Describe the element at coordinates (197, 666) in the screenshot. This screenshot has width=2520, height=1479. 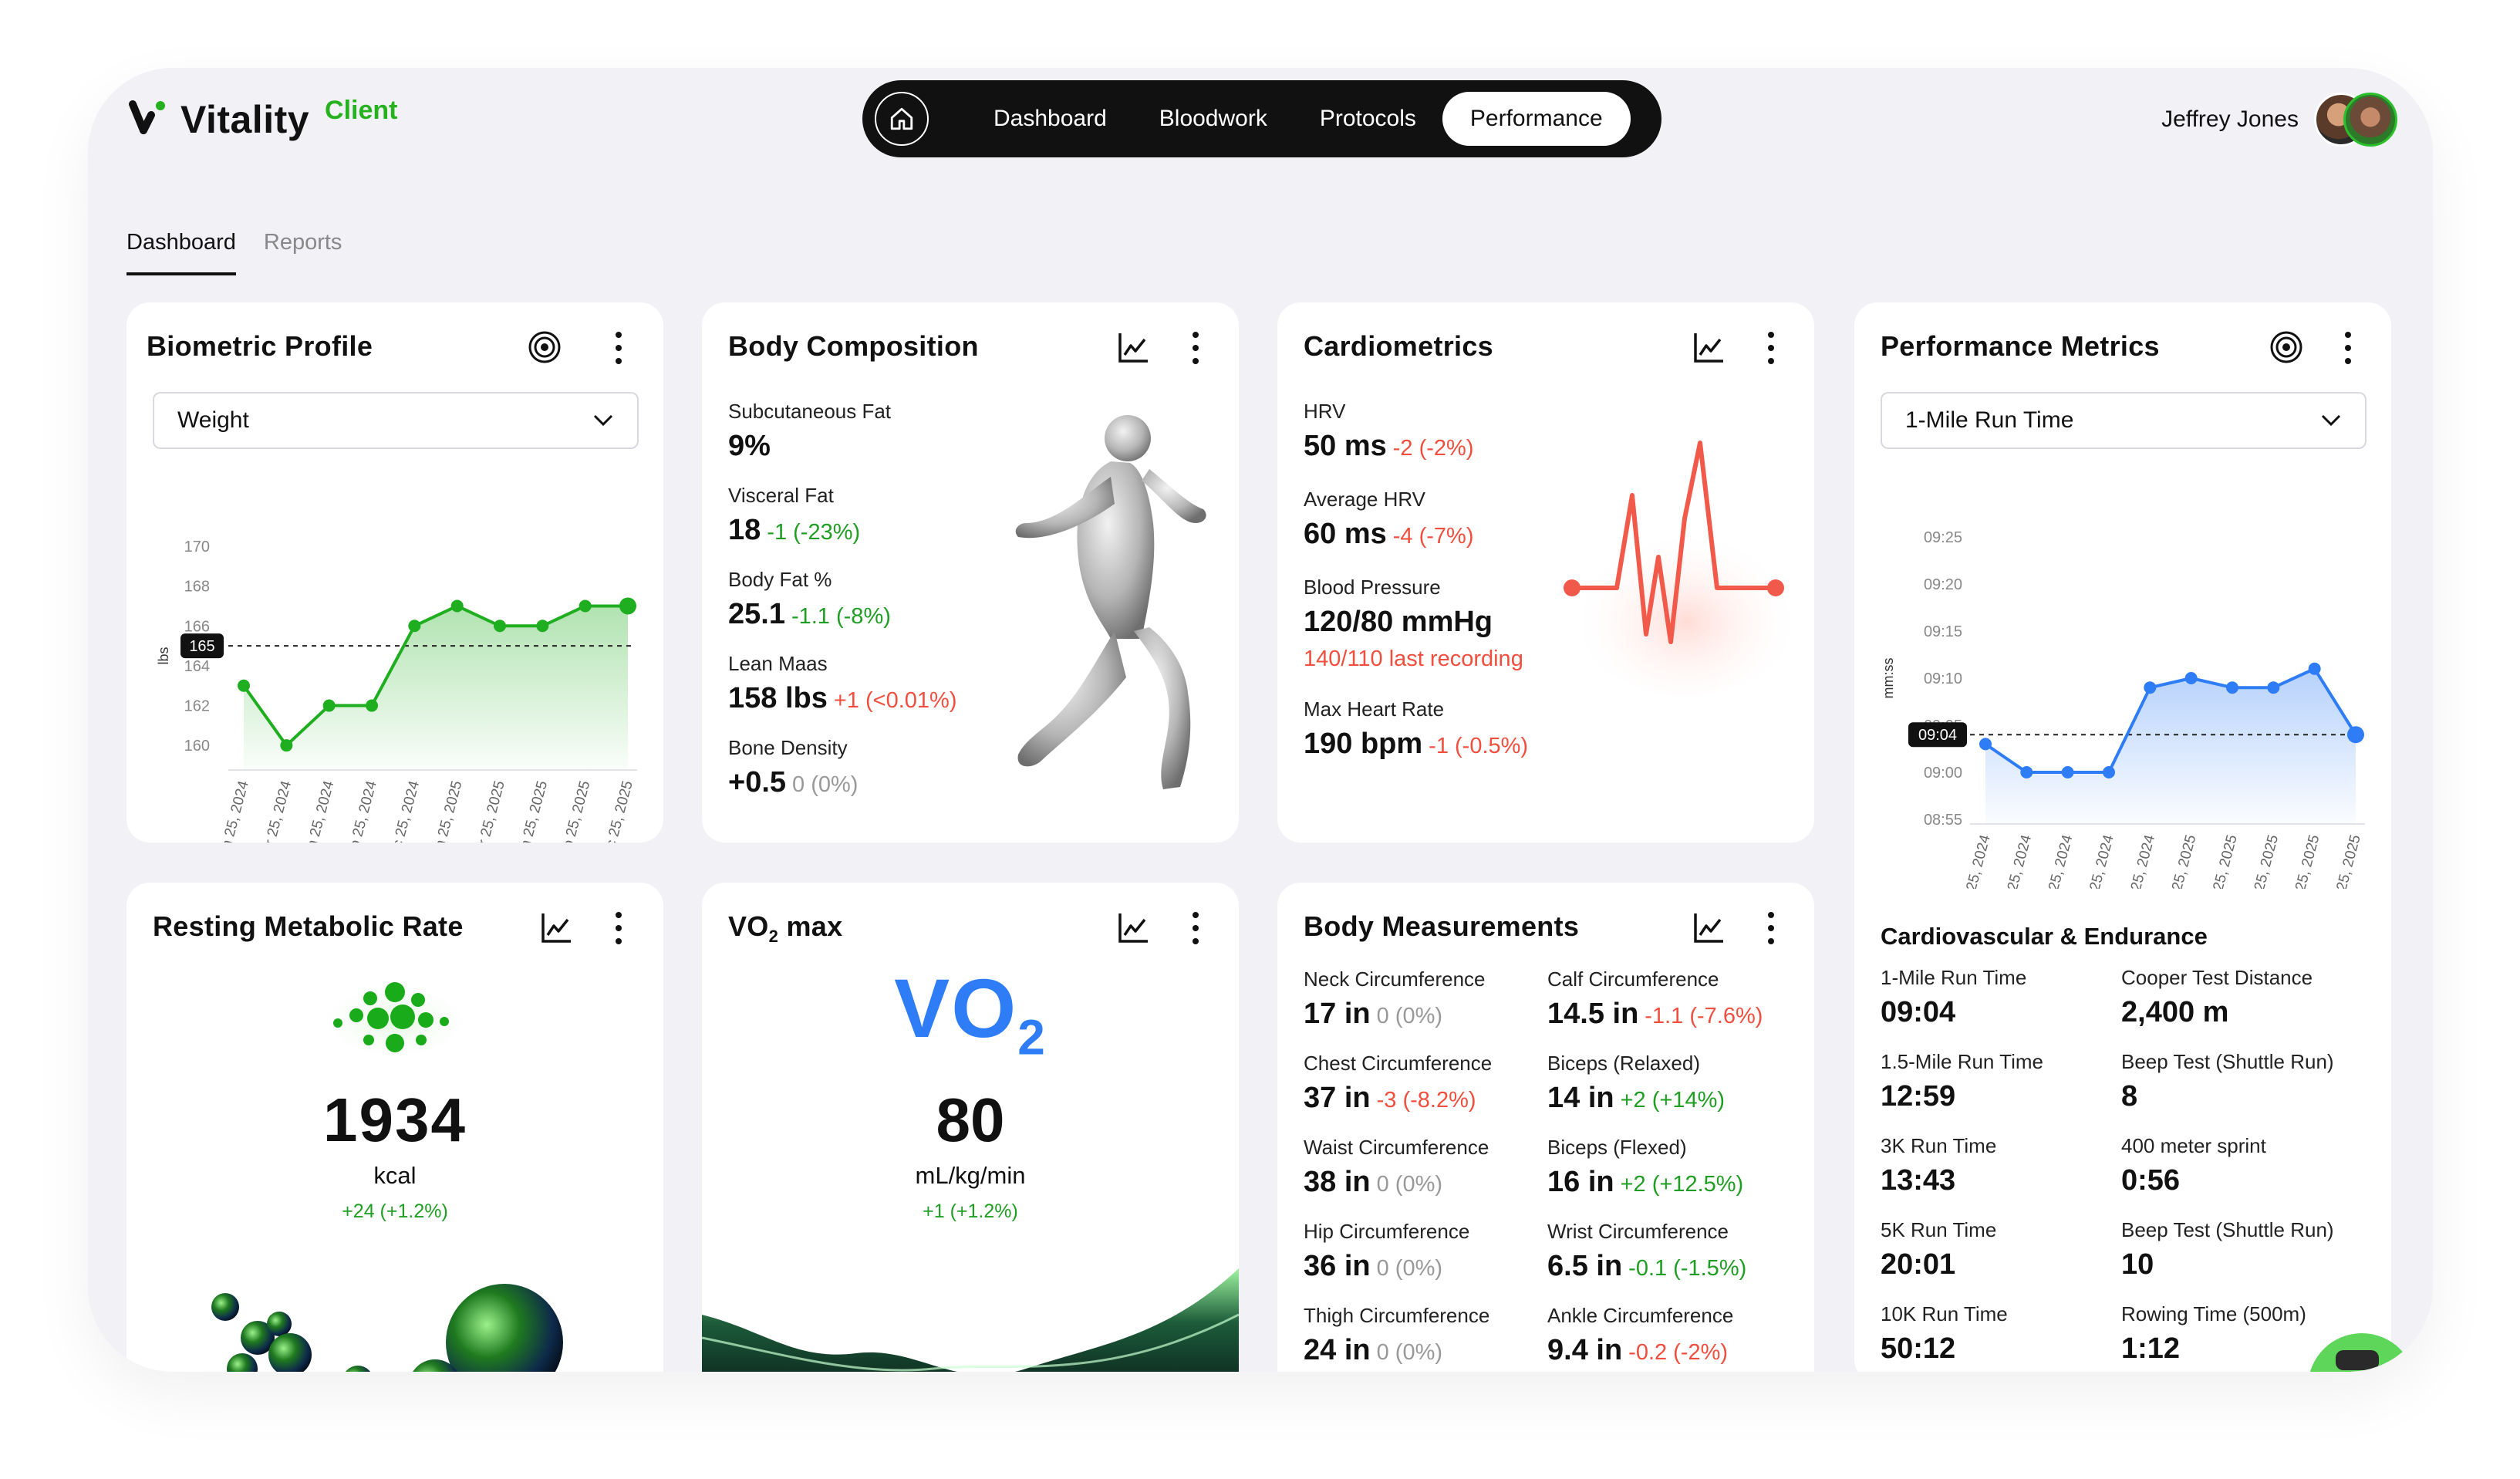
I see `y-tick-label: 164` at that location.